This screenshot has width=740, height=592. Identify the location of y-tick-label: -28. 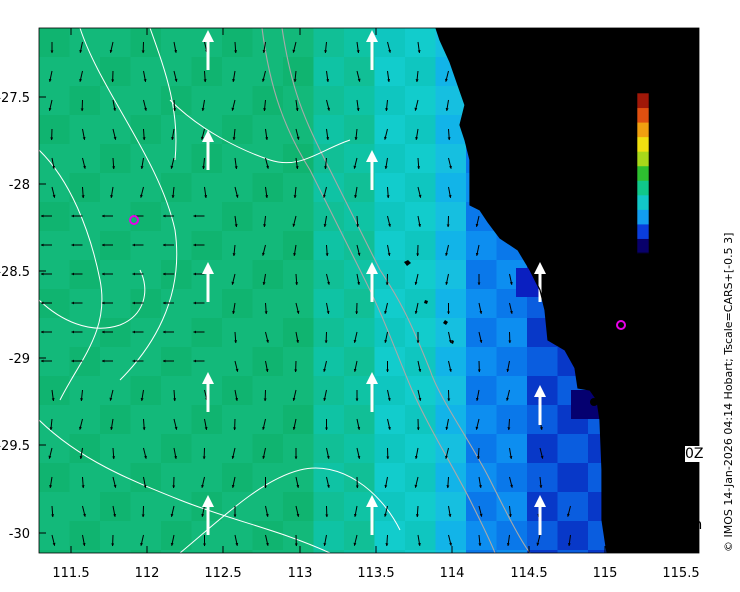
(19, 185).